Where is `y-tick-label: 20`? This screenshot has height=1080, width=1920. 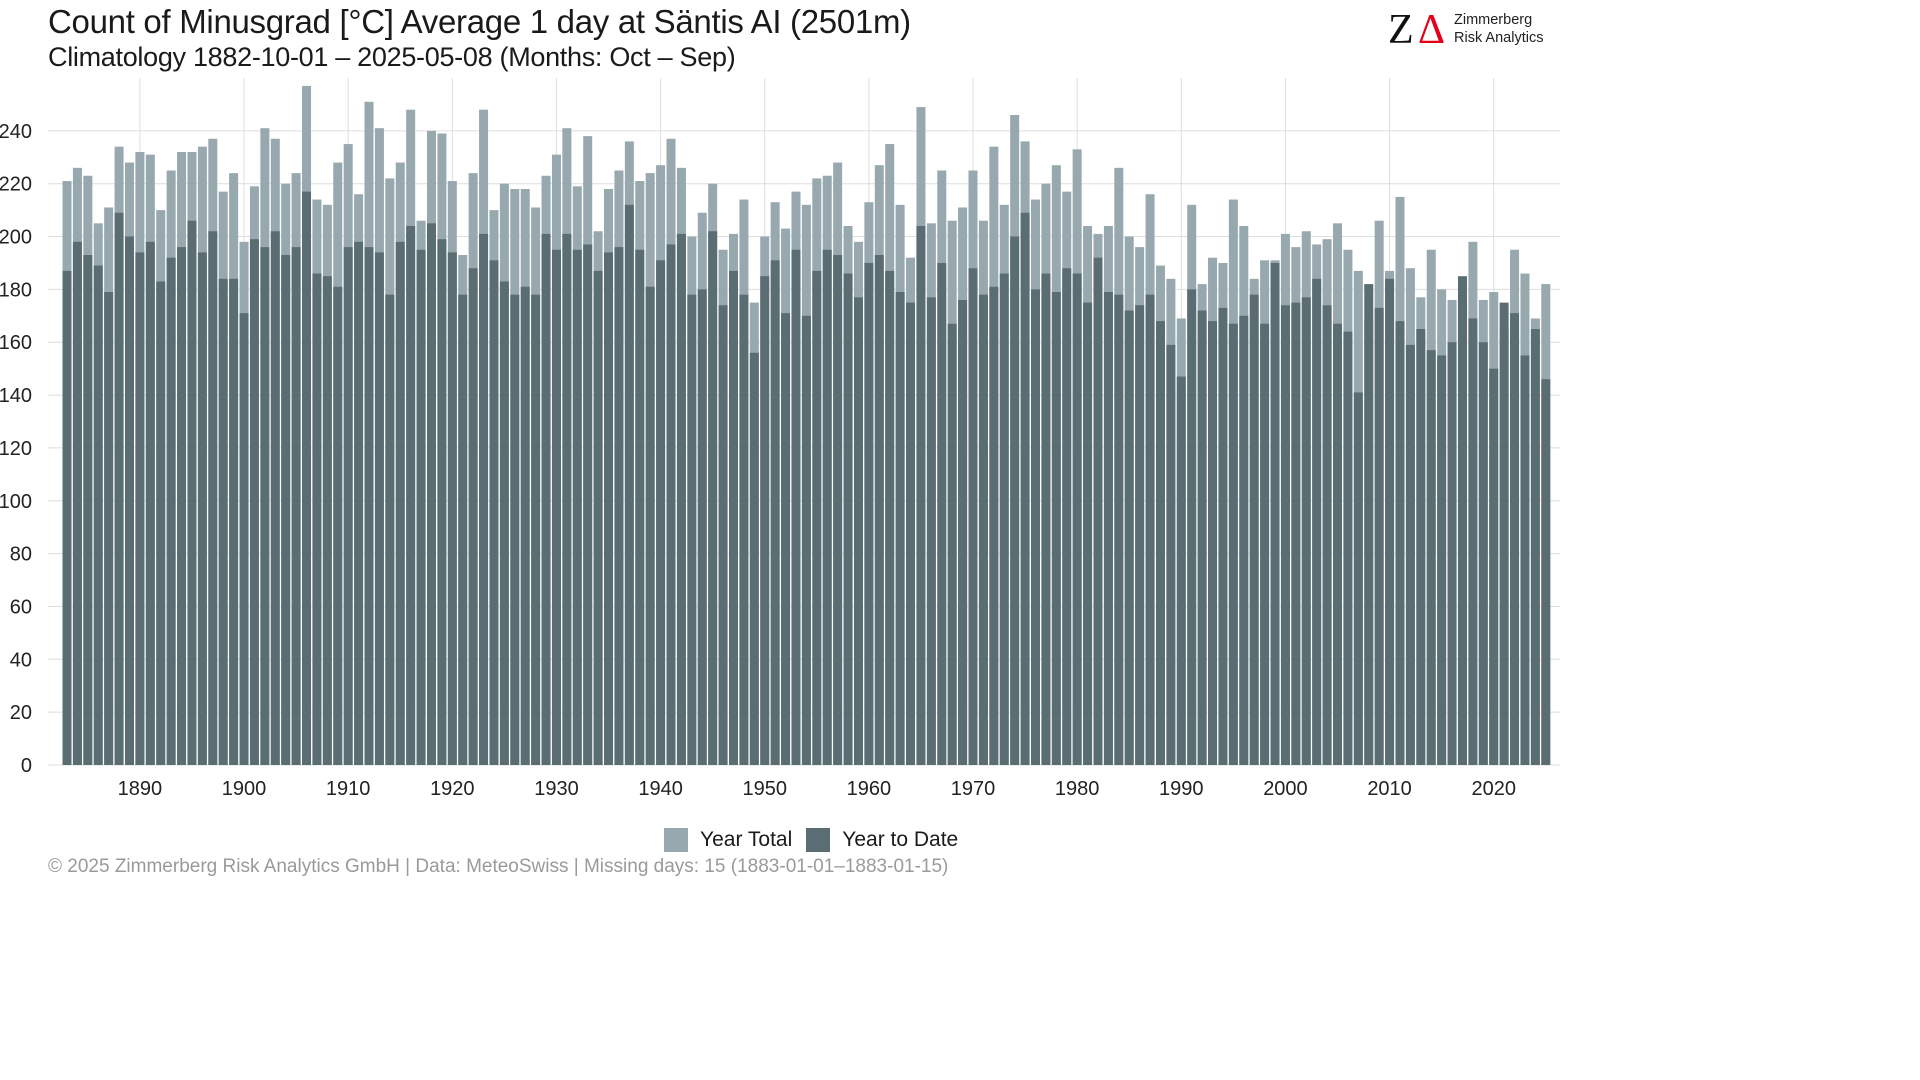 y-tick-label: 20 is located at coordinates (21, 713).